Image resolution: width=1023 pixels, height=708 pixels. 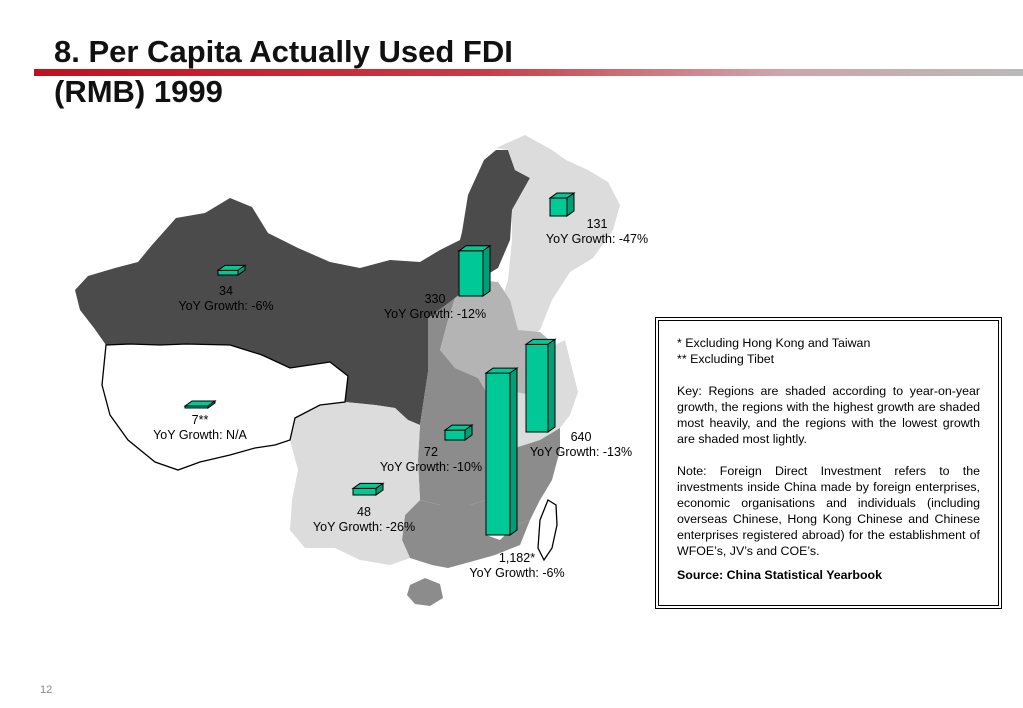 What do you see at coordinates (431, 467) in the screenshot?
I see `growth-label-5: YoY Growth: -10%` at bounding box center [431, 467].